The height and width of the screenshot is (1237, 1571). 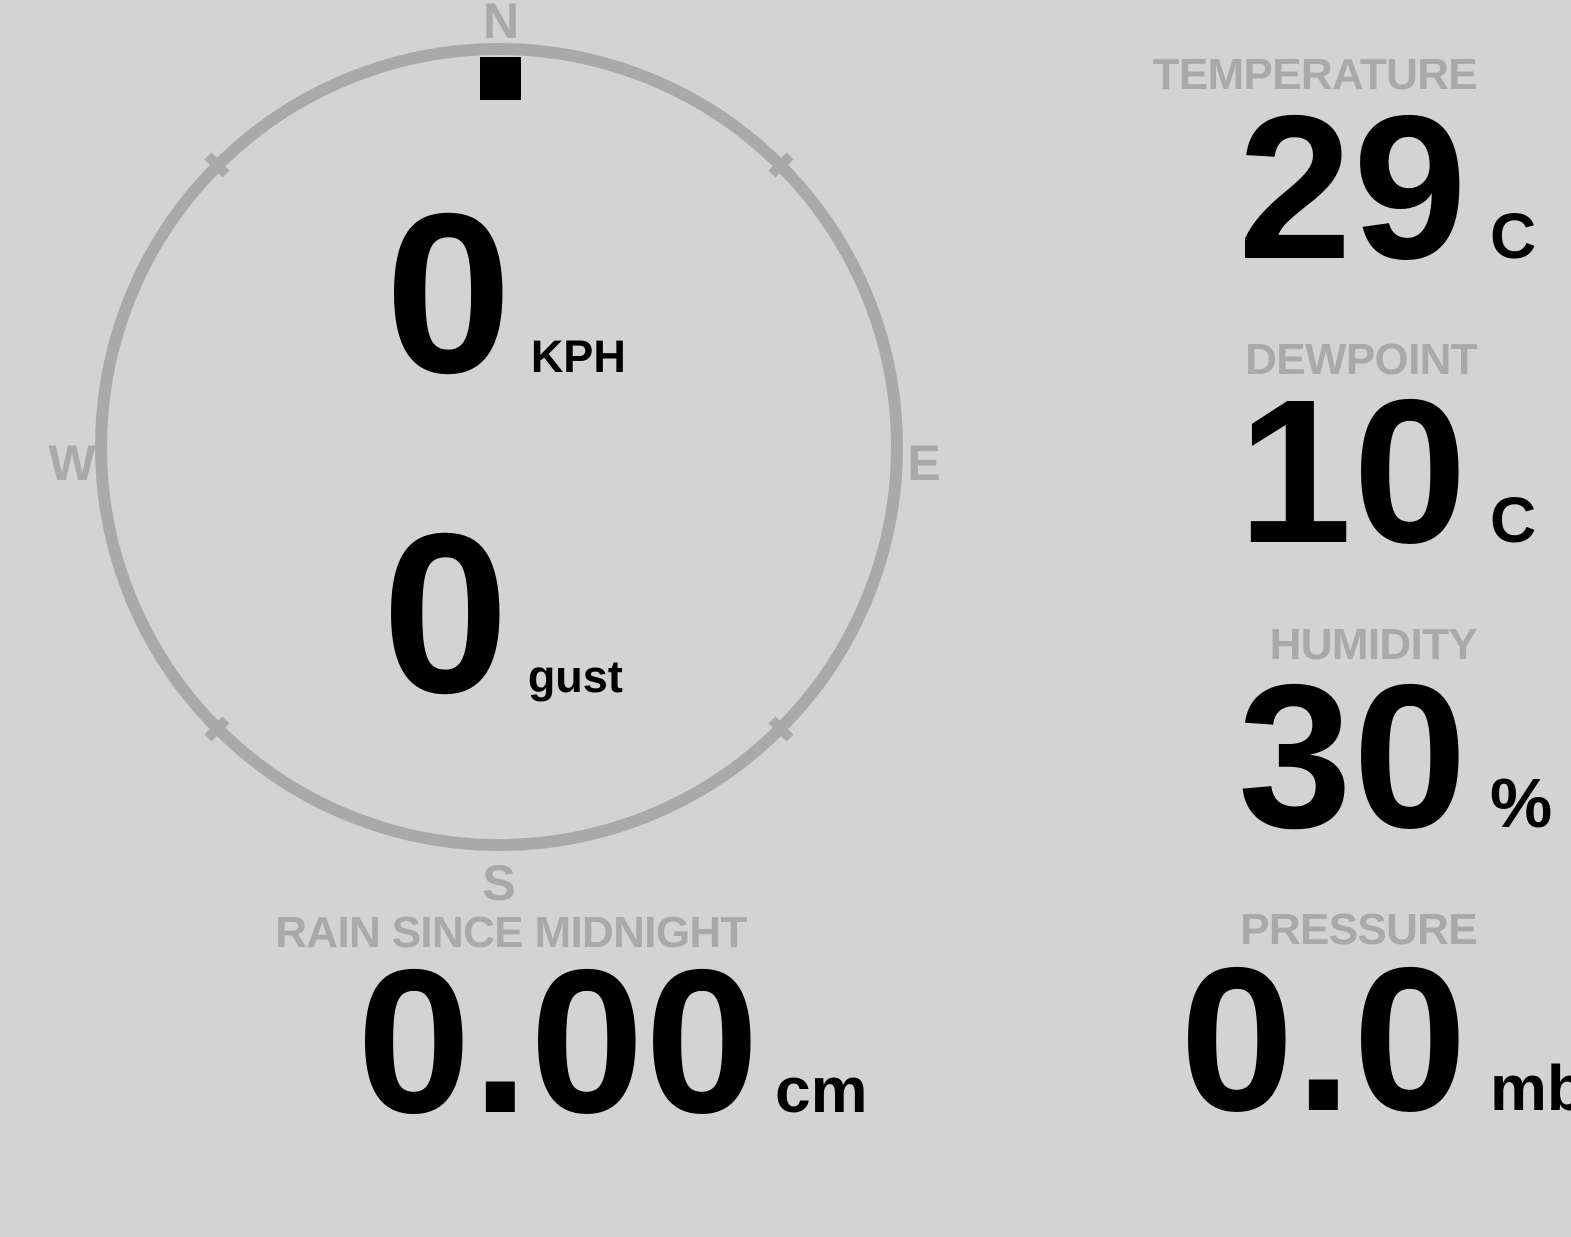 What do you see at coordinates (1513, 520) in the screenshot?
I see `dewpoint-unit: C` at bounding box center [1513, 520].